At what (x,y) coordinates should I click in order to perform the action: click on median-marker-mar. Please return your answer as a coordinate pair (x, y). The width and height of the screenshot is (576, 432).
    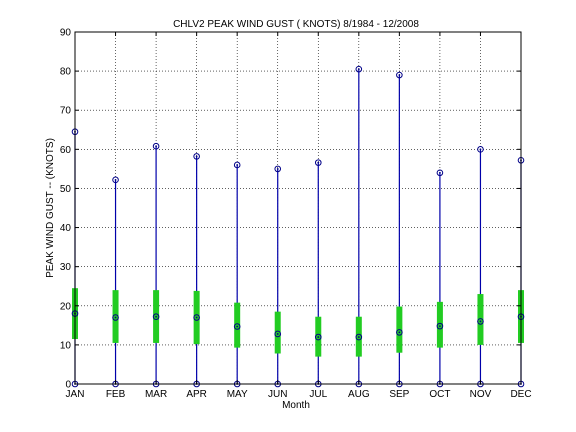
    Looking at the image, I should click on (156, 317).